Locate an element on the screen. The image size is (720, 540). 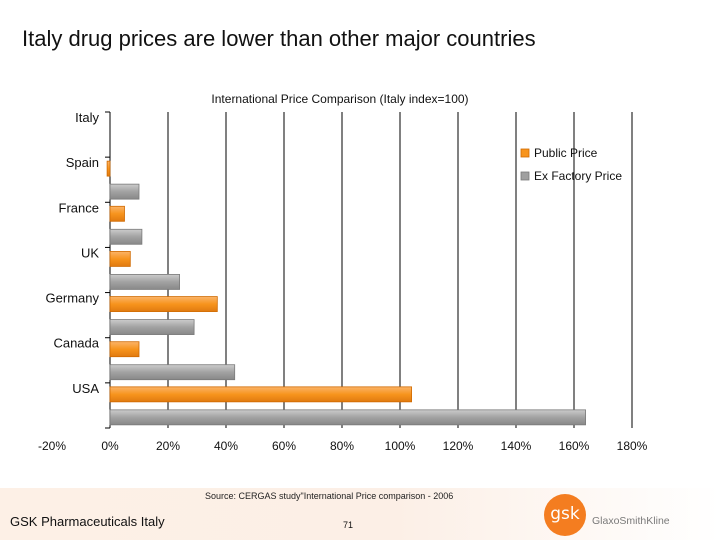
legend-label: Public Price is located at coordinates (566, 153).